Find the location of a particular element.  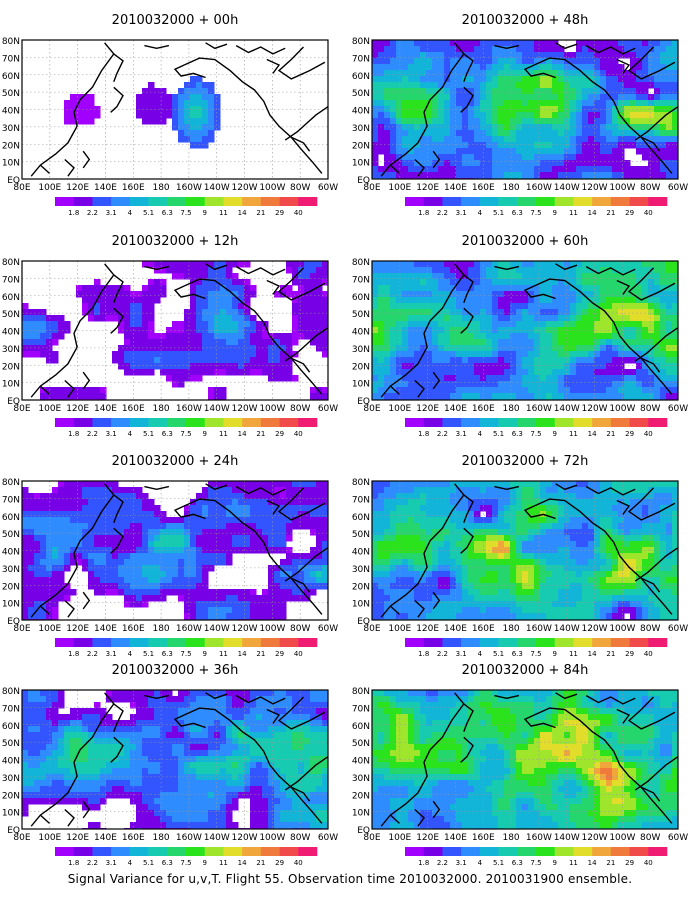

colorbar-label: 7.5 is located at coordinates (185, 654).